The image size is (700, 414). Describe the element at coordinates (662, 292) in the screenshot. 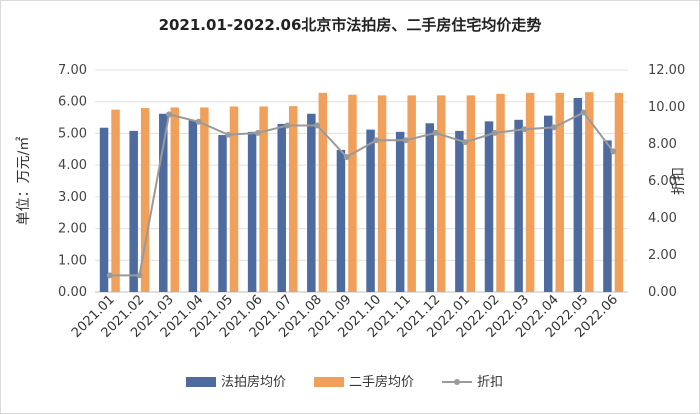

I see `y-tick-right: 0.00` at that location.